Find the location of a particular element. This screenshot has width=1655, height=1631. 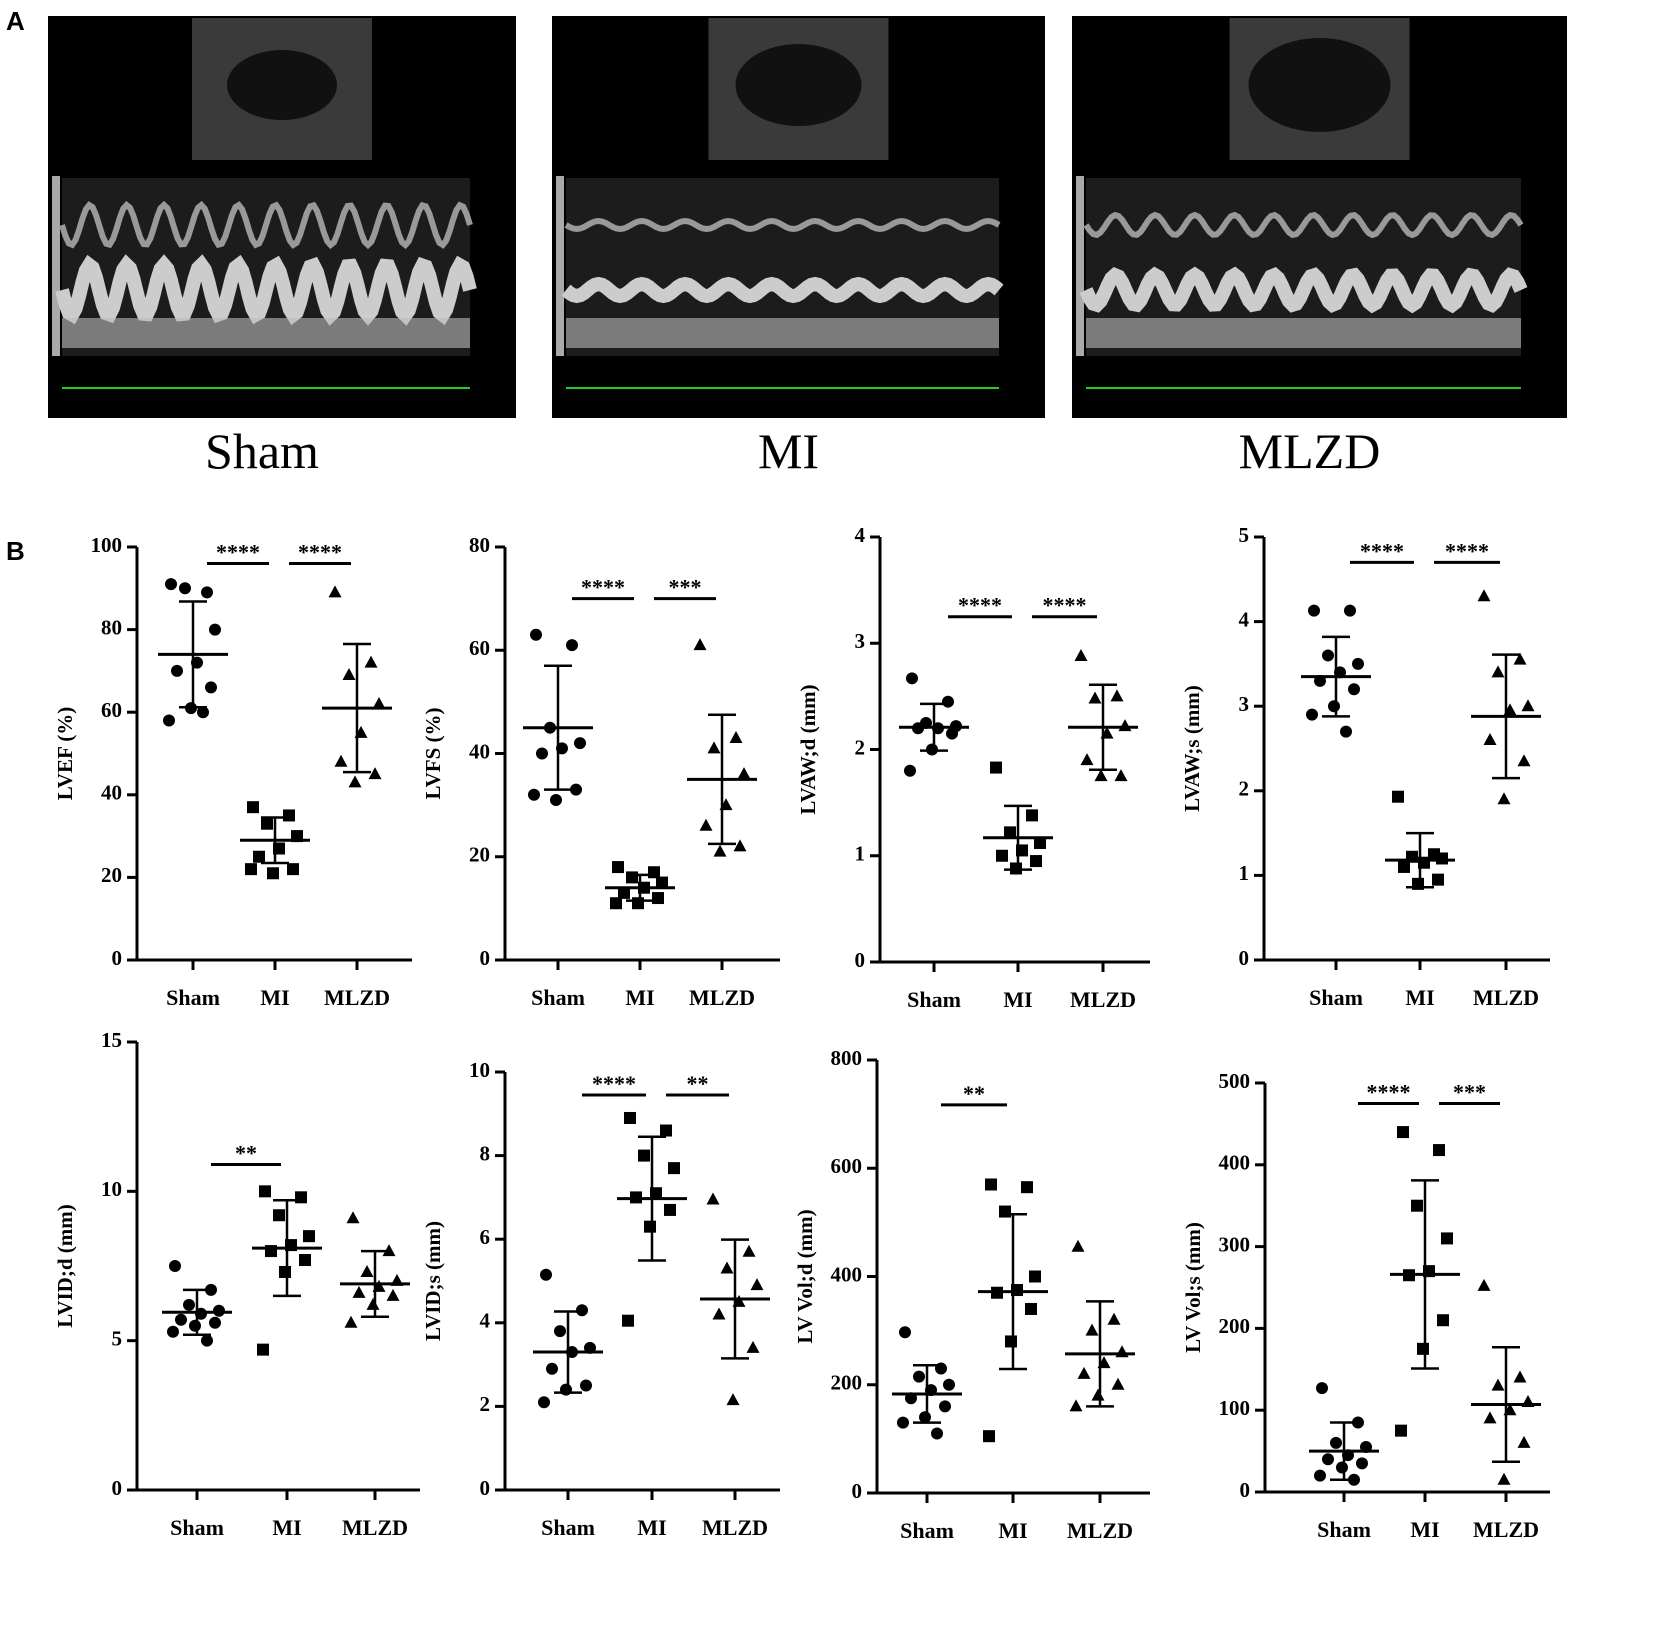

y-tick-label: 6 is located at coordinates (485, 1237).